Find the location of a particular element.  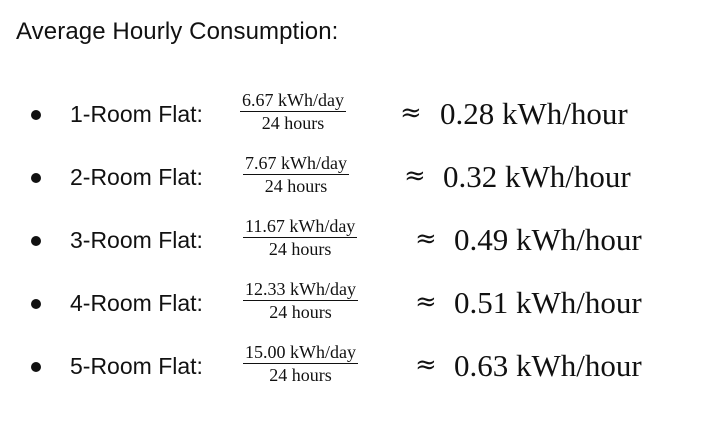

hourly-result: 0.63 kWh/hour is located at coordinates (548, 365).